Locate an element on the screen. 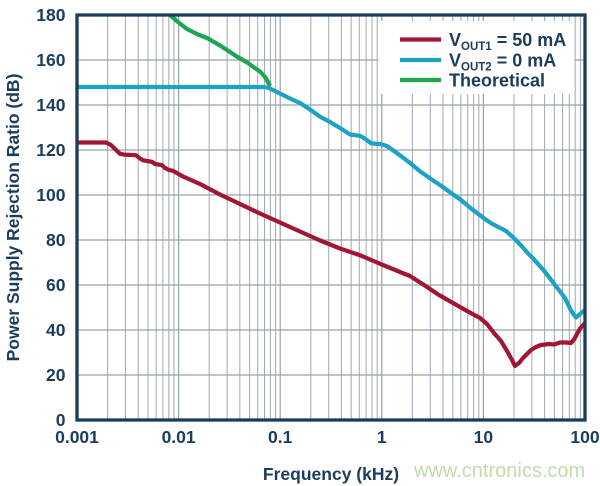  svg-text: 1 is located at coordinates (382, 437).